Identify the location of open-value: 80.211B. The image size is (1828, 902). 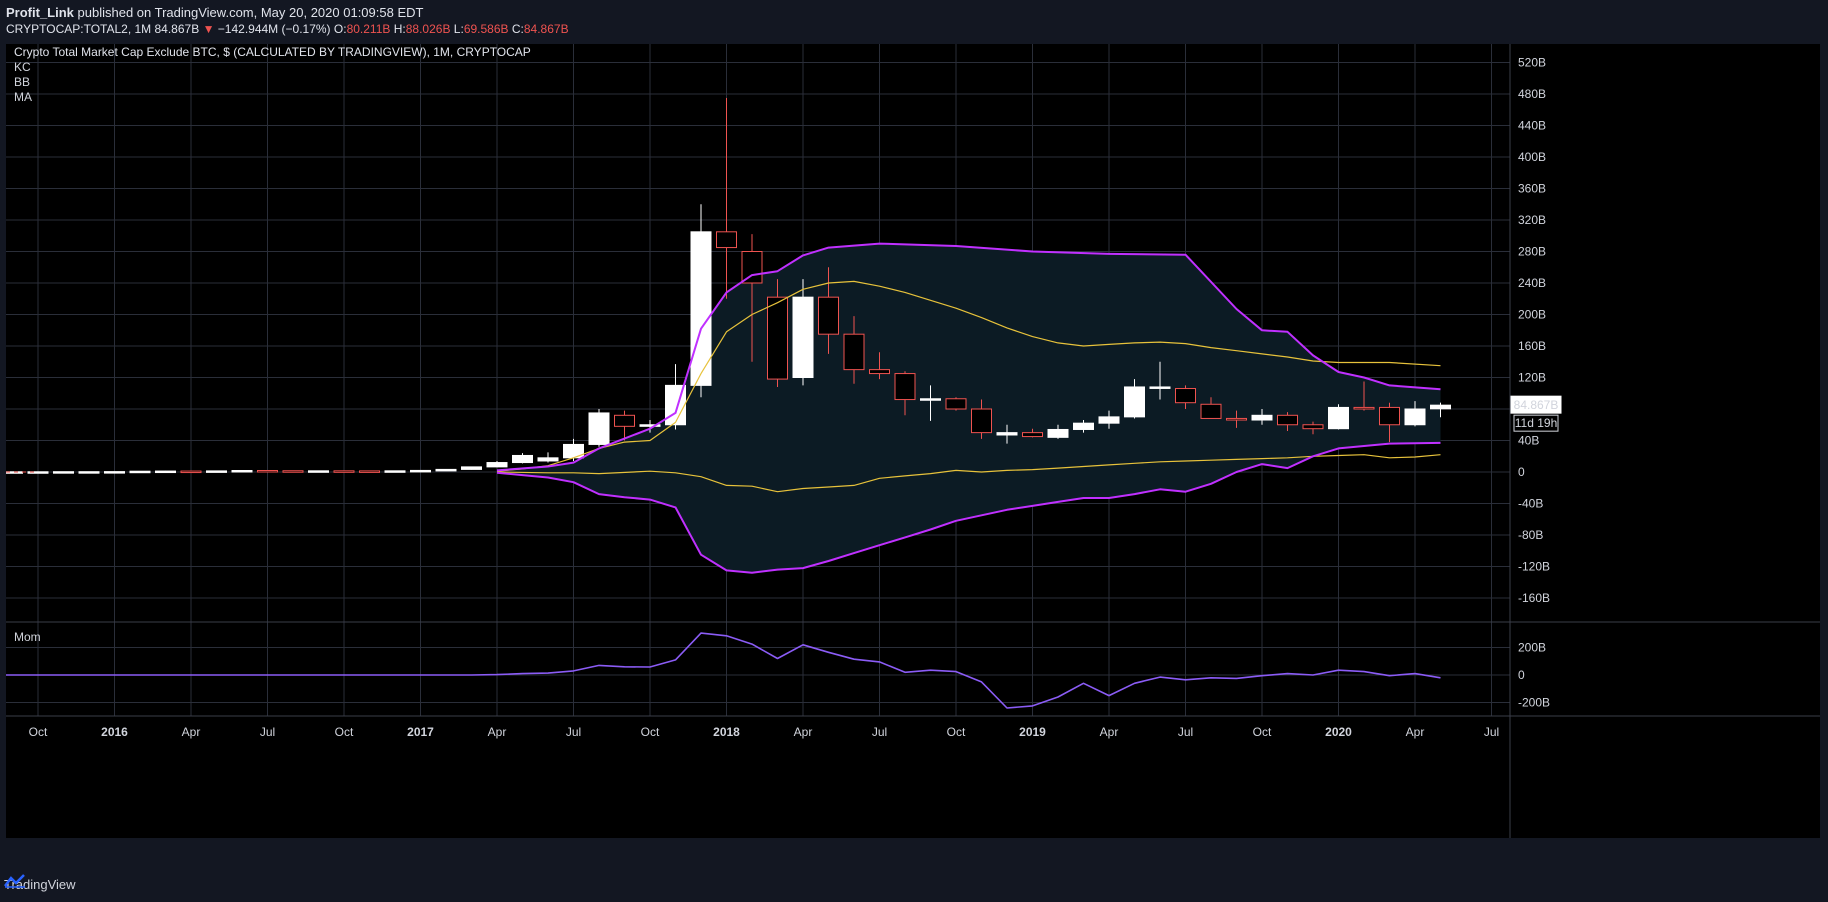
(368, 29).